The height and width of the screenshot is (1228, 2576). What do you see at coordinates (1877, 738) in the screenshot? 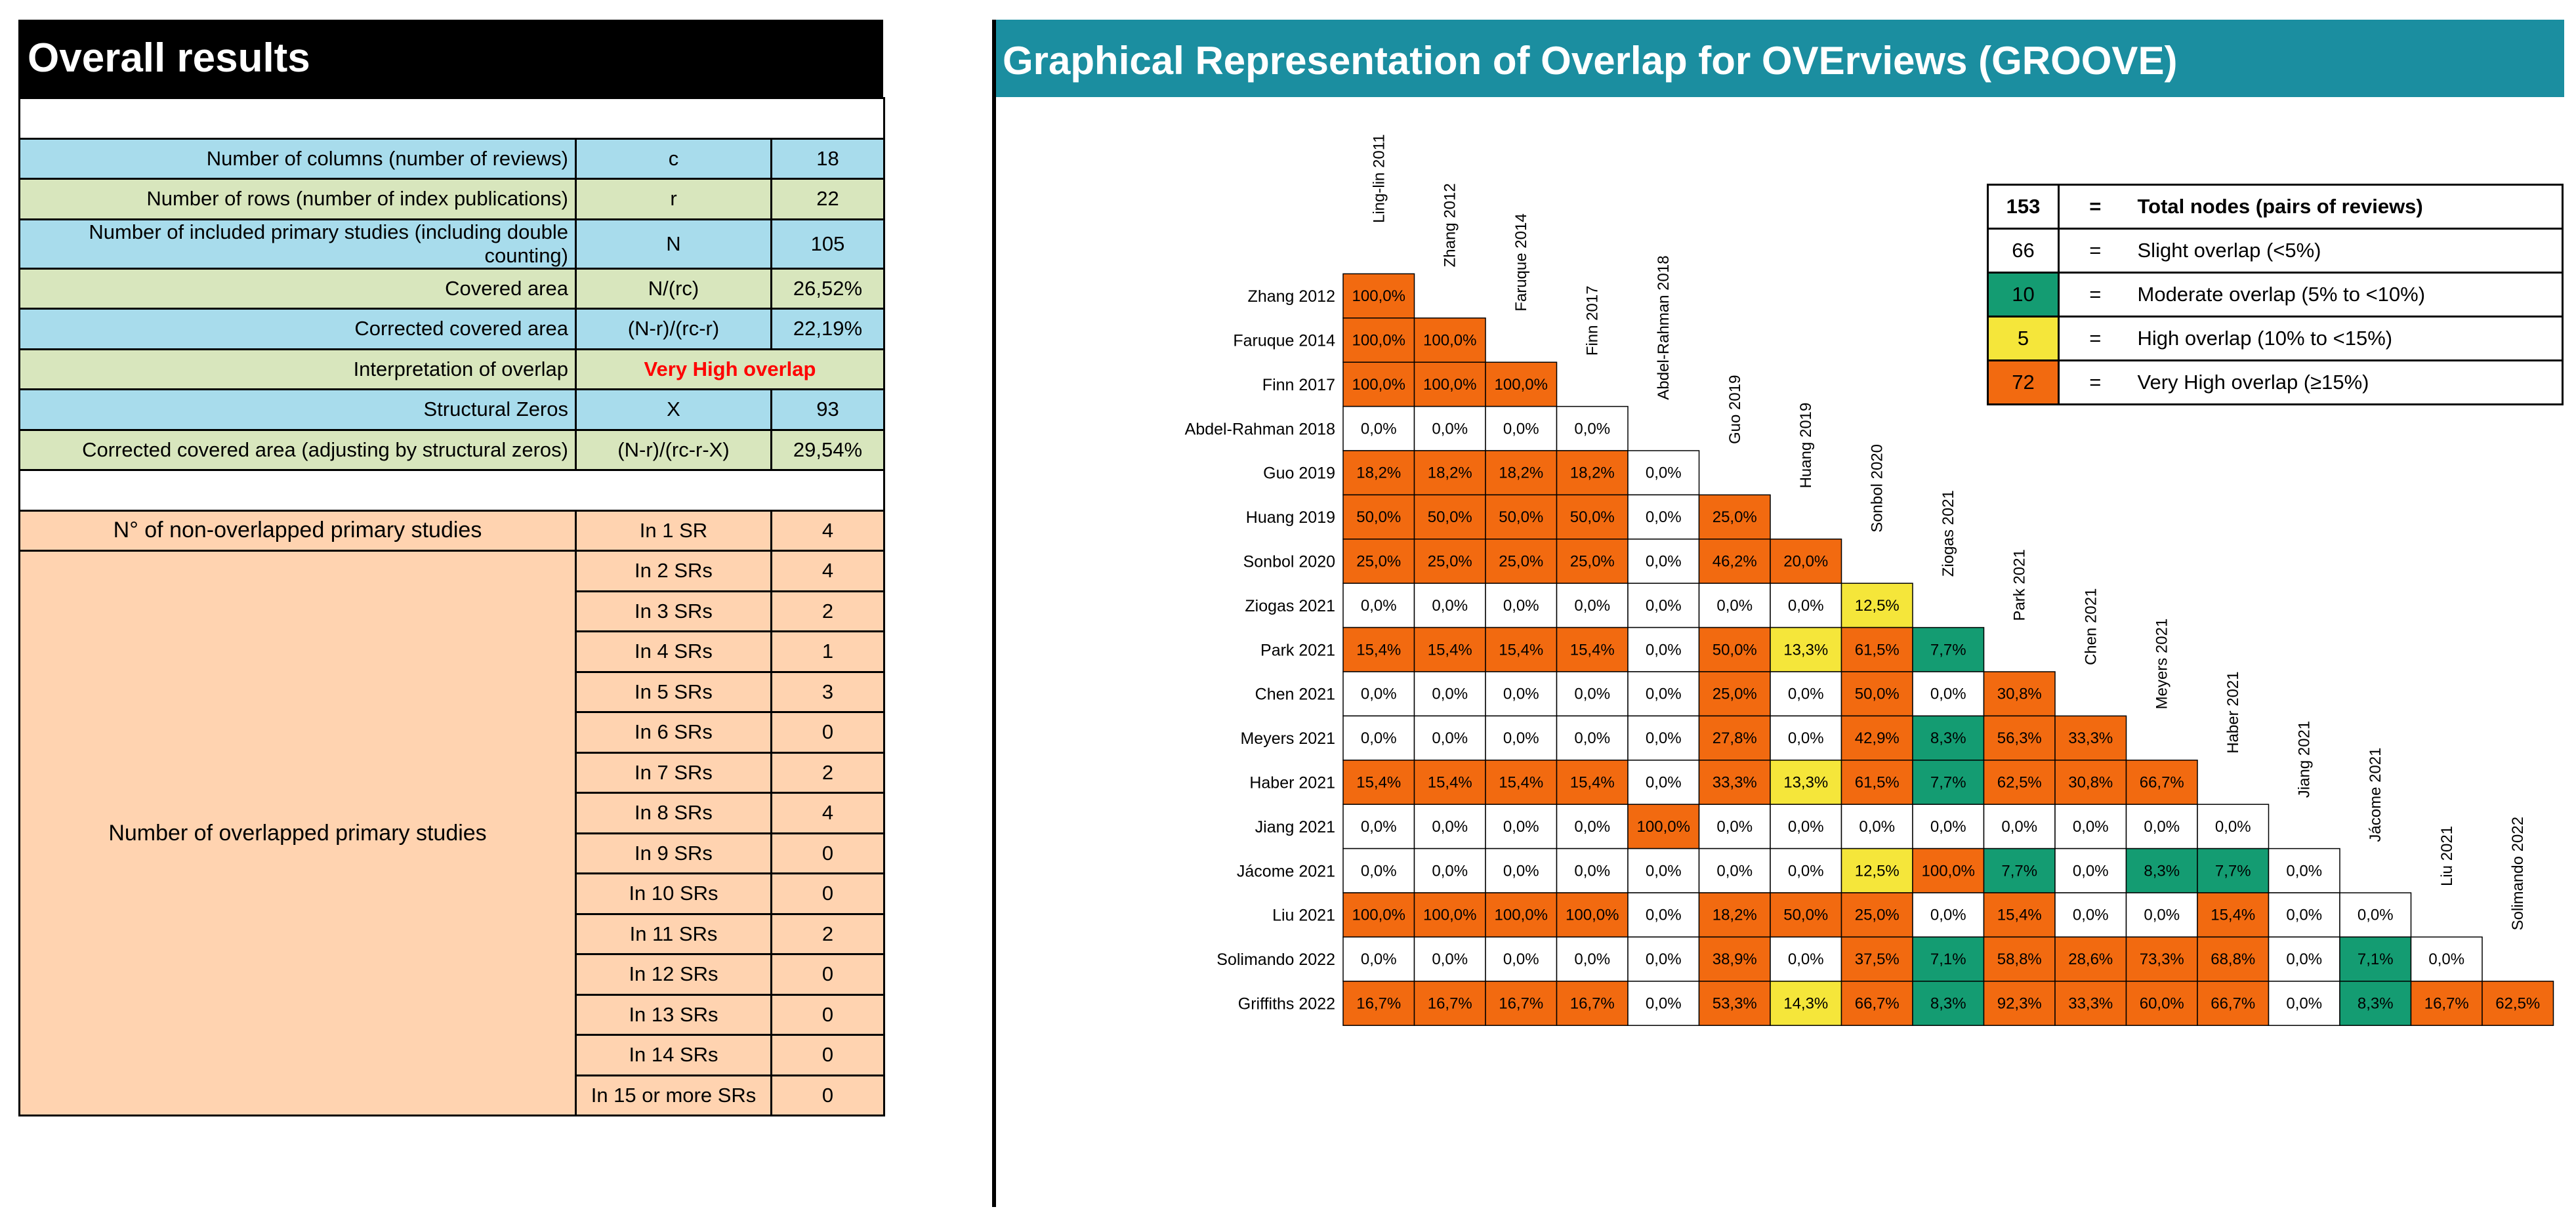
I see `overlap-value: 42,9%` at bounding box center [1877, 738].